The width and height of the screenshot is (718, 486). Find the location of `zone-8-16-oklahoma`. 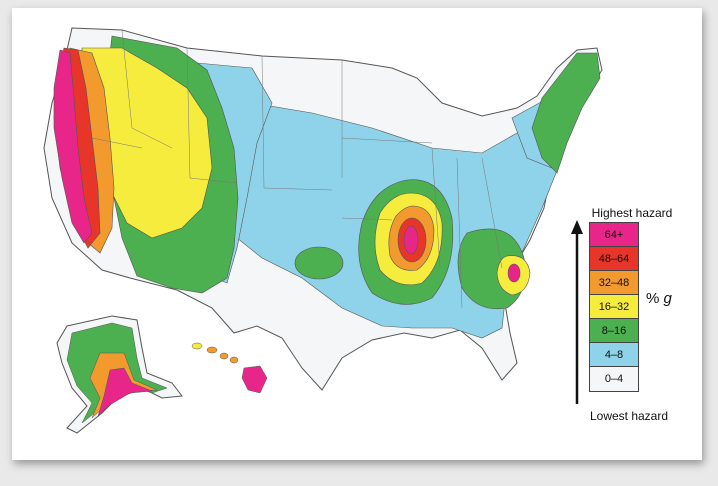

zone-8-16-oklahoma is located at coordinates (319, 263).